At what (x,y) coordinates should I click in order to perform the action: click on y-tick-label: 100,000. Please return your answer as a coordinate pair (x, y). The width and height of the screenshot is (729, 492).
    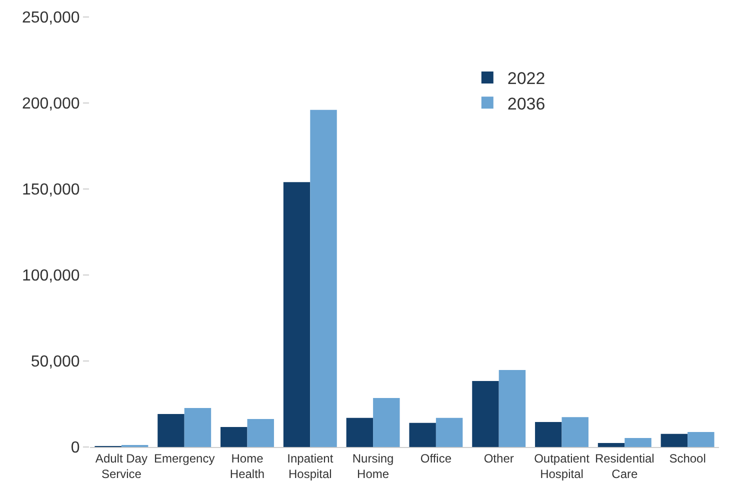
    Looking at the image, I should click on (51, 276).